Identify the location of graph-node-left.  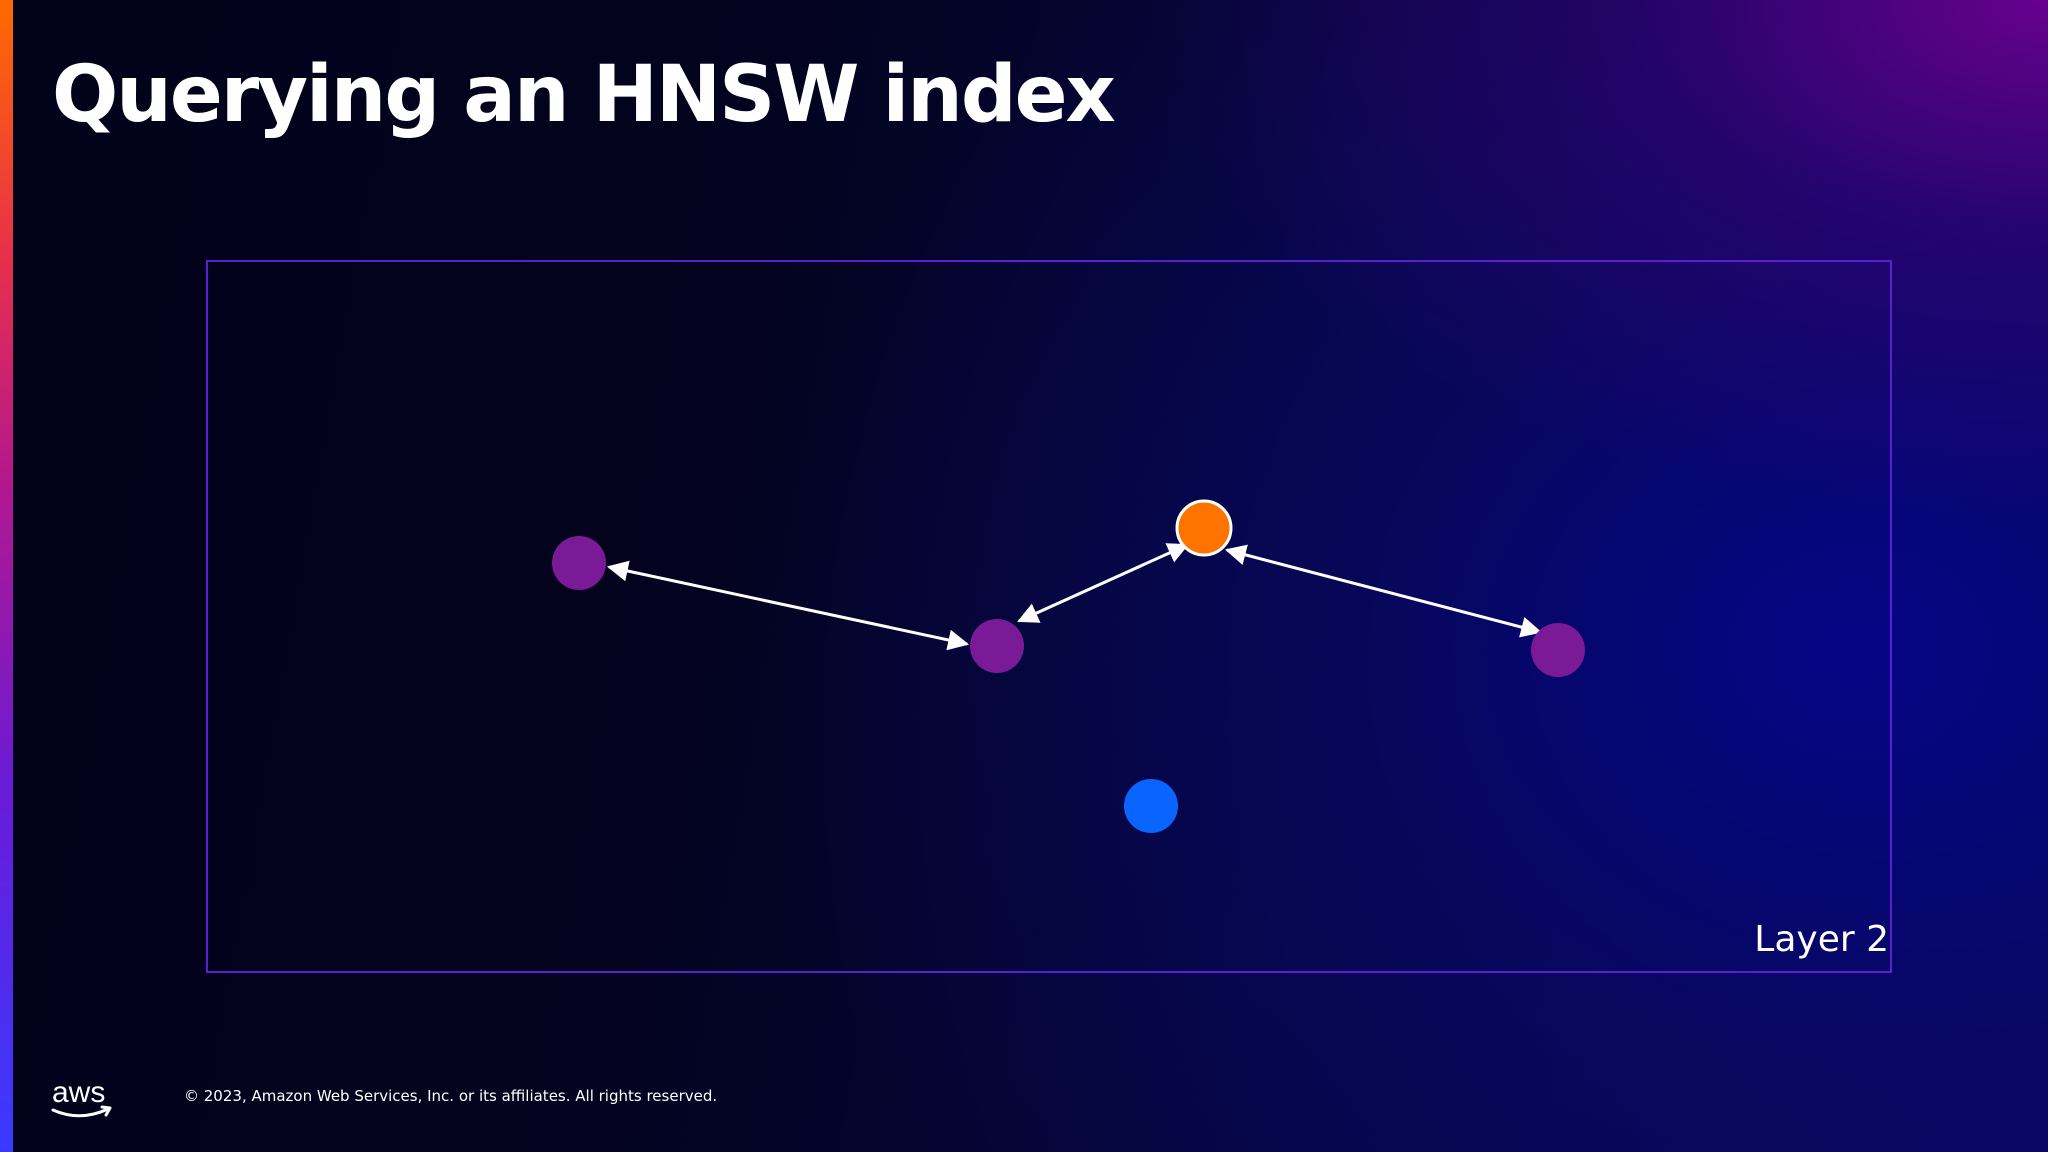
(579, 563).